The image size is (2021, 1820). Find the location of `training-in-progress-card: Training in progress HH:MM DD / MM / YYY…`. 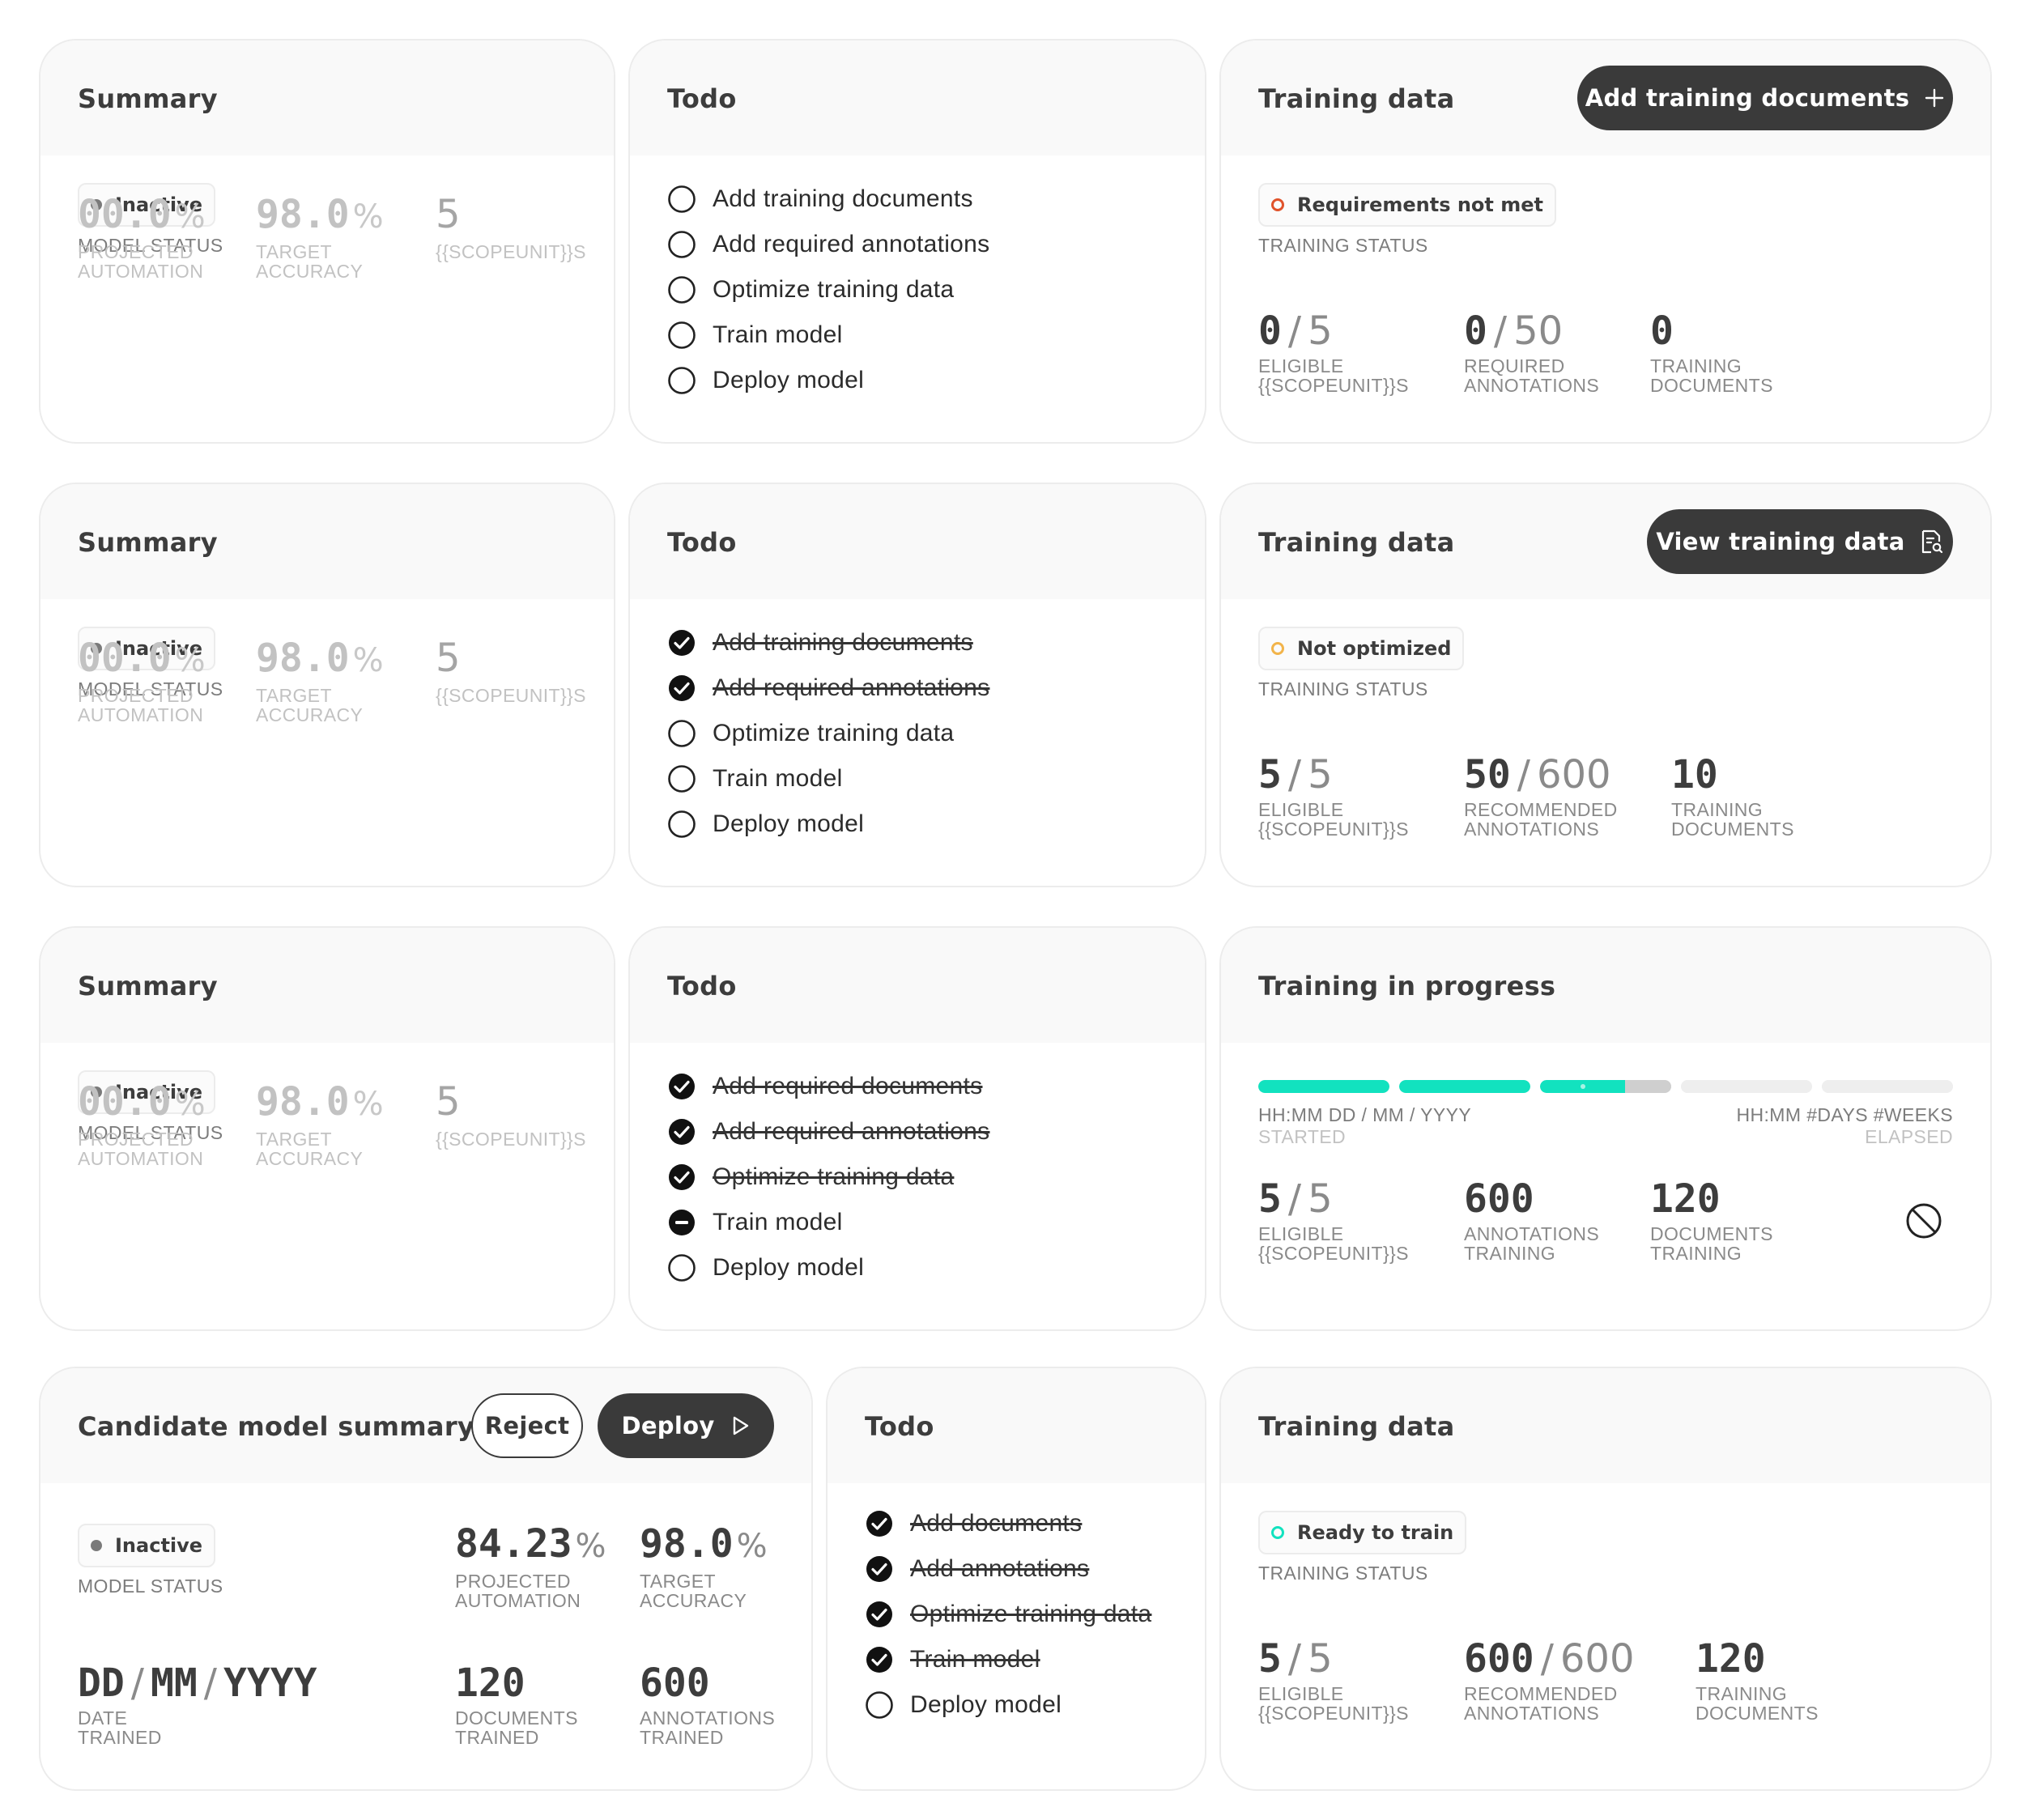

training-in-progress-card: Training in progress HH:MM DD / MM / YYY… is located at coordinates (1605, 1128).